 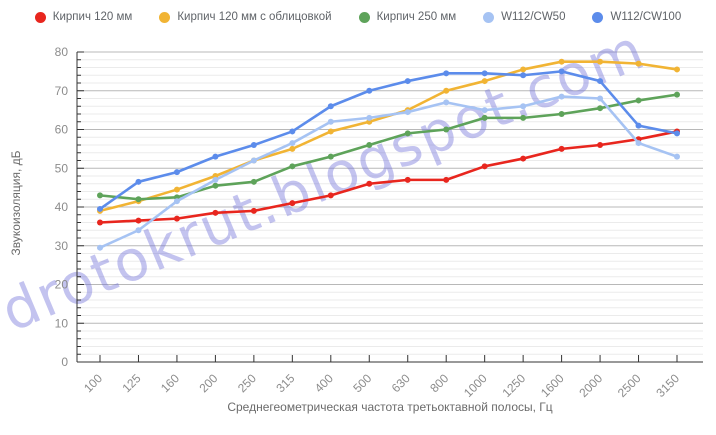 What do you see at coordinates (416, 17) in the screenshot?
I see `legend-label-brick-250: Кирпич 250 мм` at bounding box center [416, 17].